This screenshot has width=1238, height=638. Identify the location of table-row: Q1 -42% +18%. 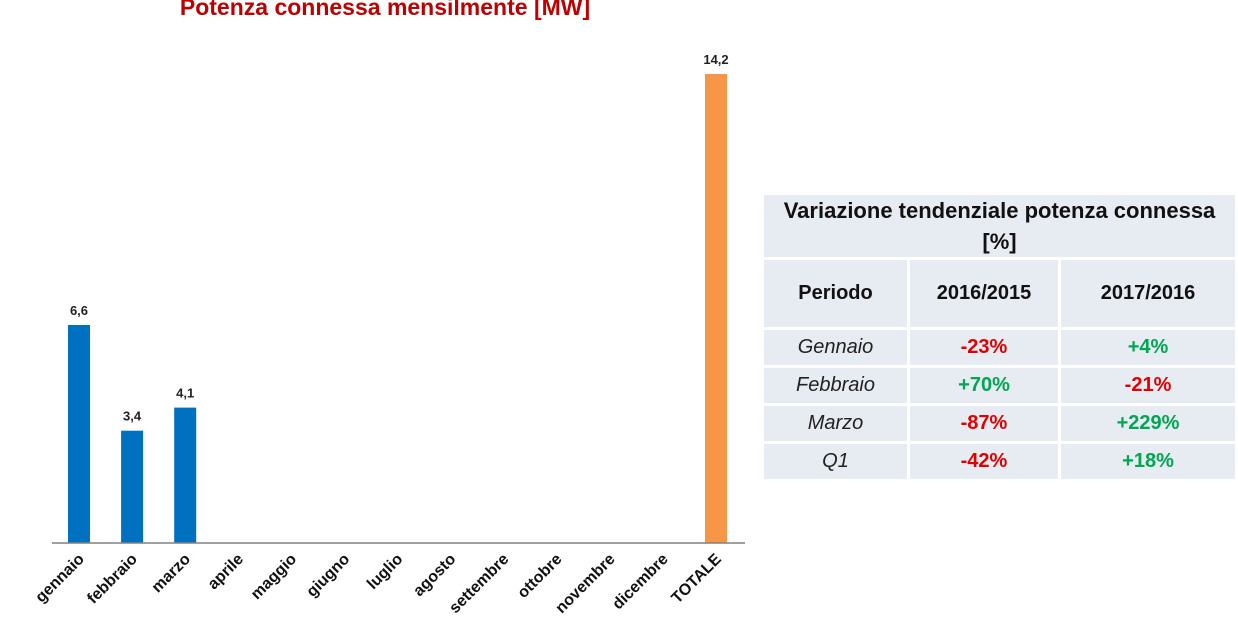
(999, 461).